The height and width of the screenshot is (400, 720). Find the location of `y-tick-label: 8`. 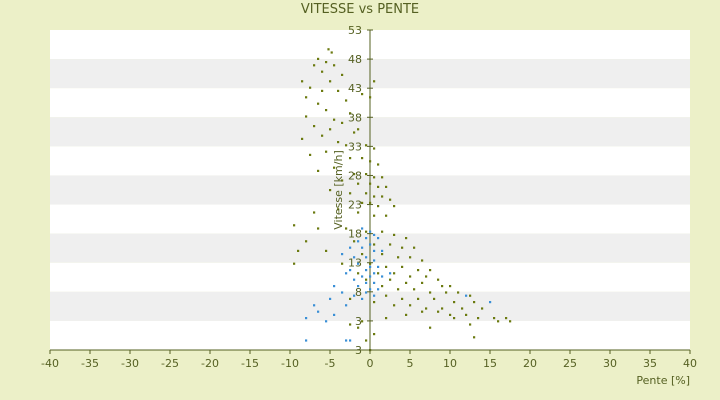

y-tick-label: 8 is located at coordinates (358, 292).